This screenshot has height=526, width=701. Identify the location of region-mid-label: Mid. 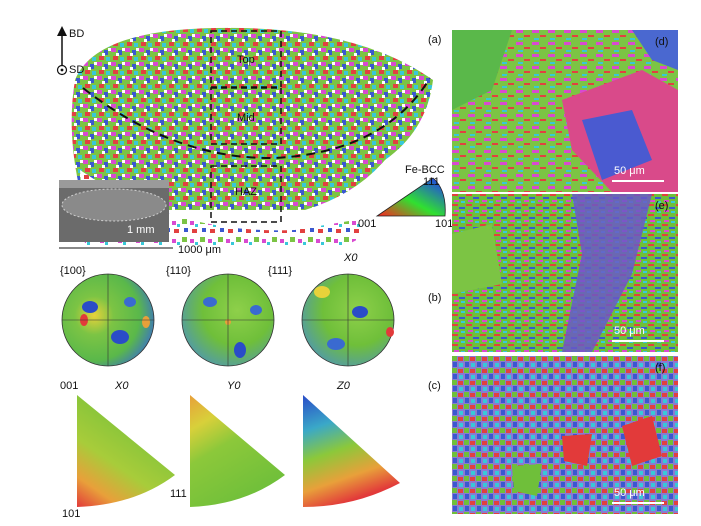
(246, 118).